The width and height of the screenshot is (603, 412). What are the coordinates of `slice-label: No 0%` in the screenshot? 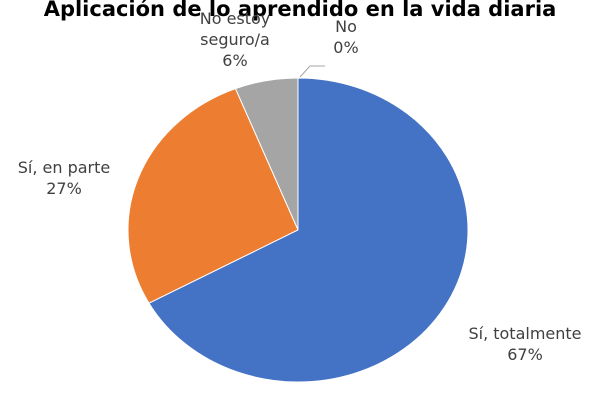 It's located at (346, 37).